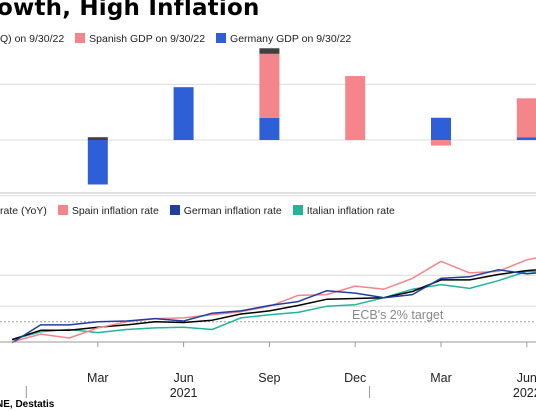 The width and height of the screenshot is (536, 411). Describe the element at coordinates (398, 315) in the screenshot. I see `ecb-target-label: ECB's 2% target` at that location.